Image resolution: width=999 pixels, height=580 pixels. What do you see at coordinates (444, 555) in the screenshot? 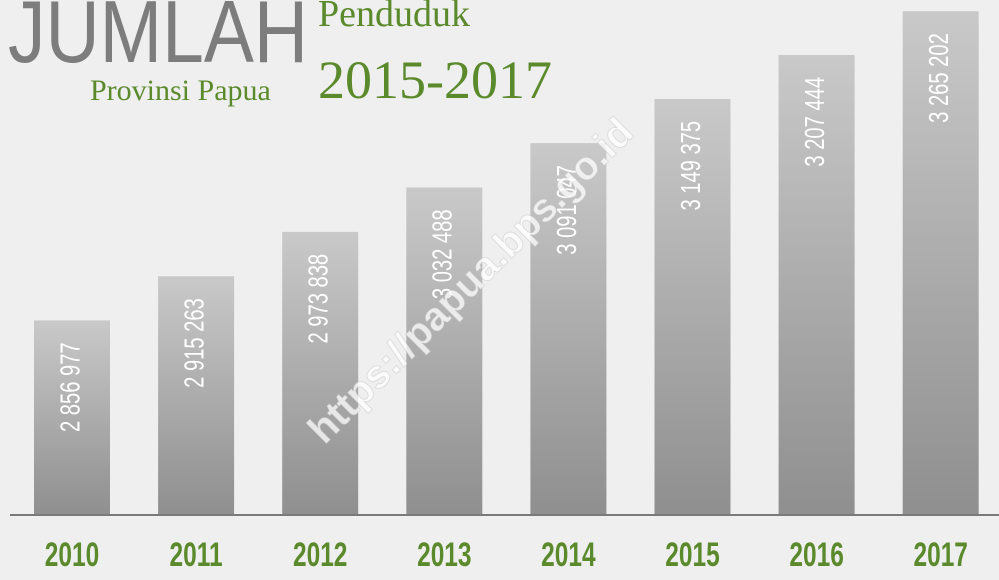
I see `x-tick-label: 2013` at bounding box center [444, 555].